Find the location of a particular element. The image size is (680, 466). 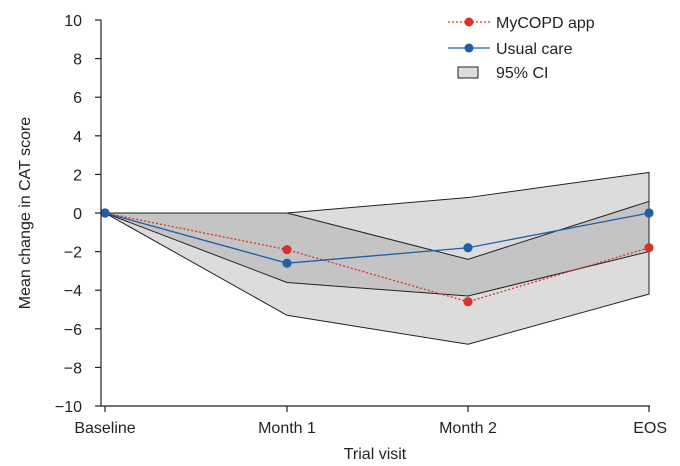

x-tick-label: Month 2 is located at coordinates (468, 428).